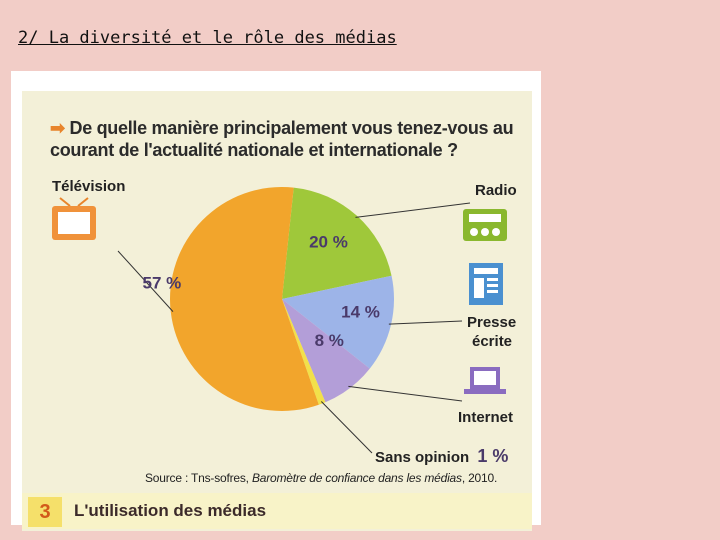 This screenshot has height=540, width=720. Describe the element at coordinates (496, 190) in the screenshot. I see `label-radio: Radio` at that location.